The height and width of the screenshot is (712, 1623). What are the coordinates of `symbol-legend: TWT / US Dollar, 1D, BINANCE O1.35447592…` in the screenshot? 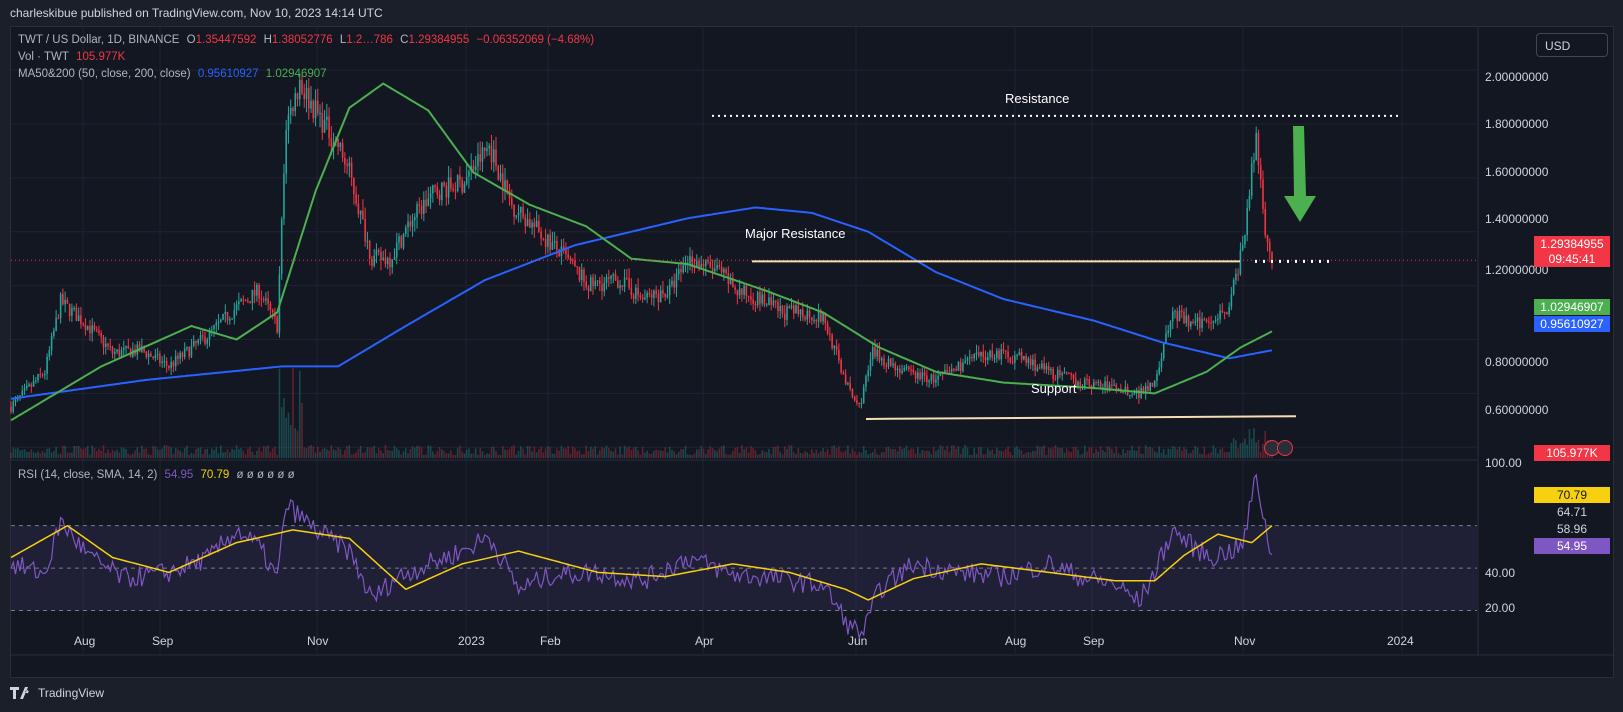 It's located at (306, 40).